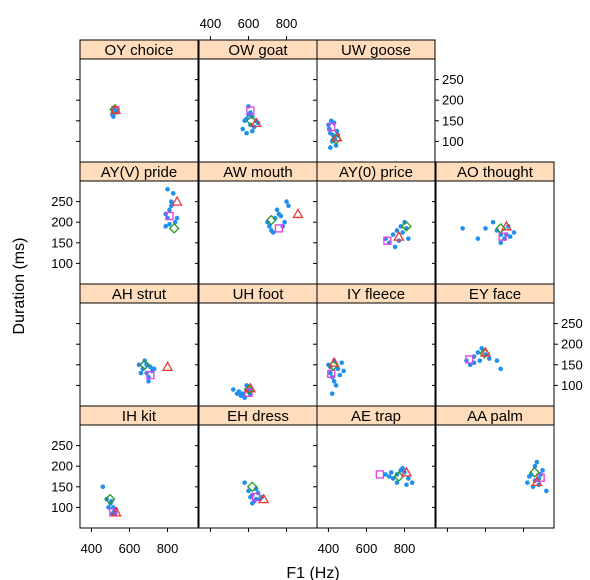  I want to click on panel-label: OY choice, so click(139, 50).